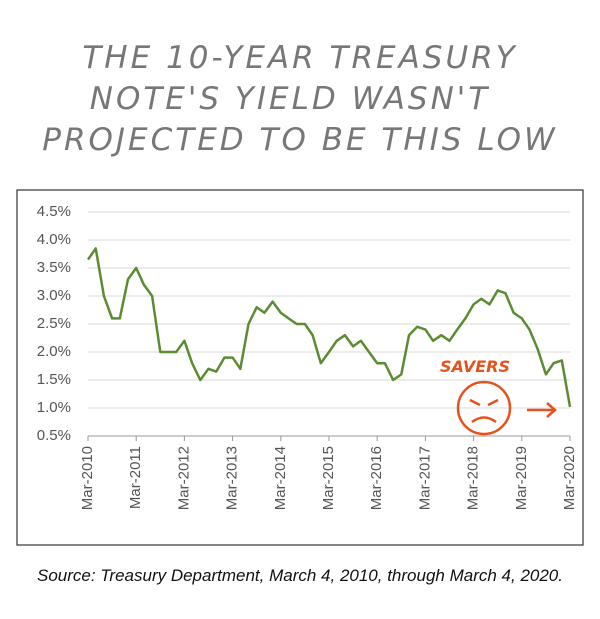  What do you see at coordinates (506, 408) in the screenshot?
I see `face-icon` at bounding box center [506, 408].